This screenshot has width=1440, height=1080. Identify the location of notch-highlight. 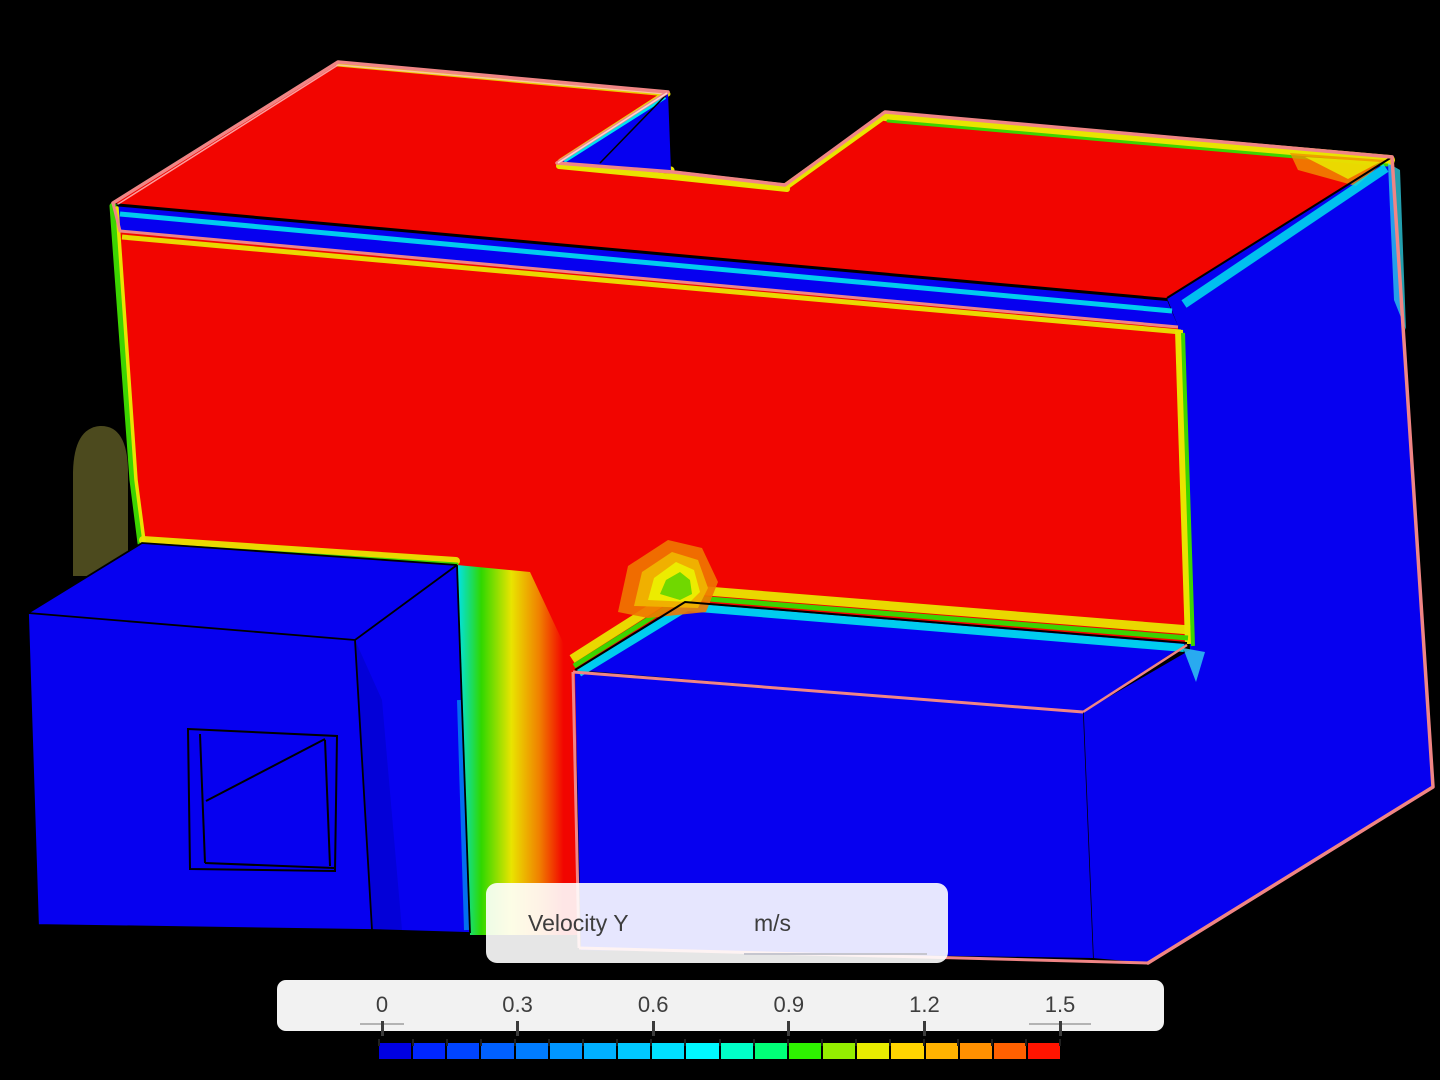
(612, 128).